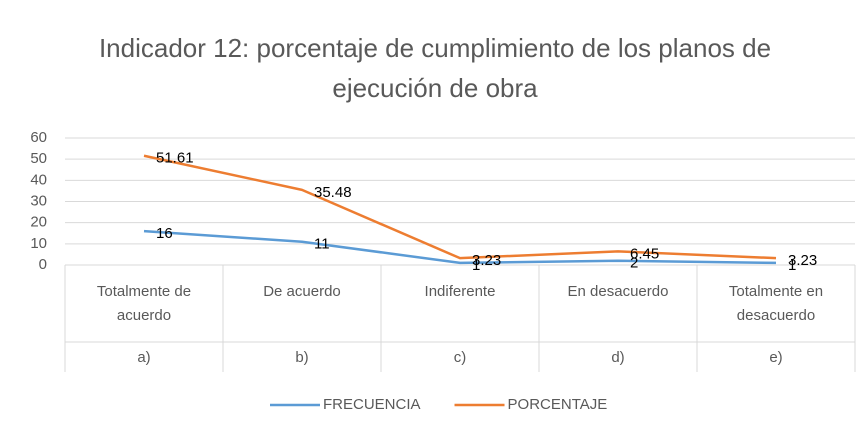 The image size is (867, 430). Describe the element at coordinates (144, 303) in the screenshot. I see `x-tick-label: Totalmente de acuerdo` at that location.